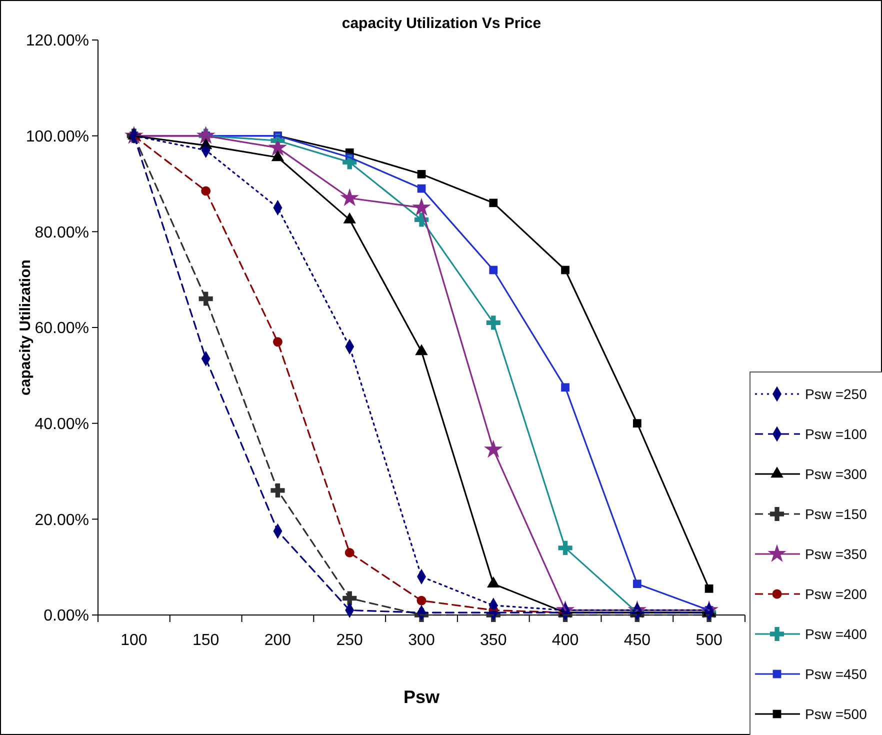 This screenshot has height=735, width=882. What do you see at coordinates (836, 634) in the screenshot?
I see `legend-label: Psw =400` at bounding box center [836, 634].